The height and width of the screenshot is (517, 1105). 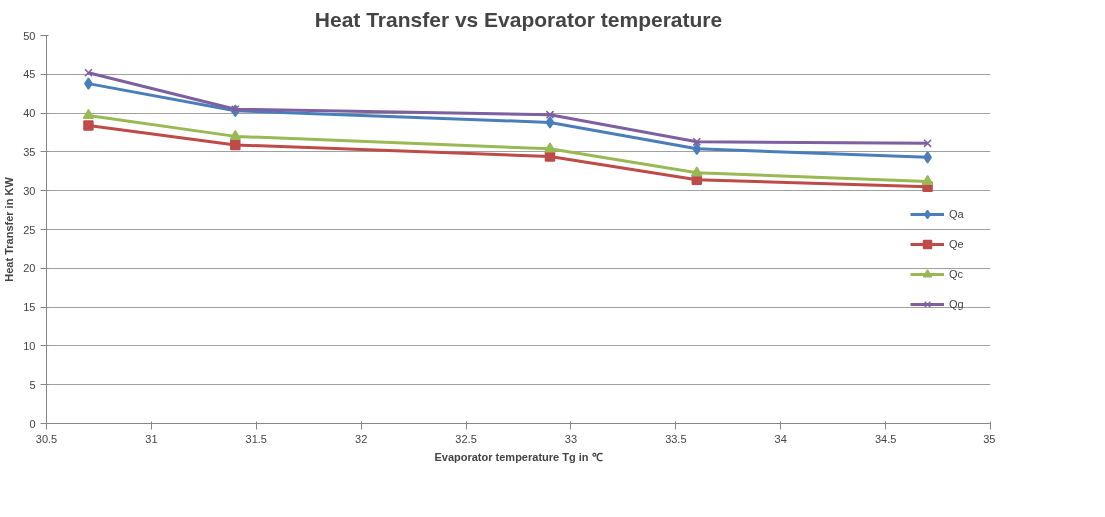 What do you see at coordinates (466, 438) in the screenshot?
I see `x-tick-label: 32.5` at bounding box center [466, 438].